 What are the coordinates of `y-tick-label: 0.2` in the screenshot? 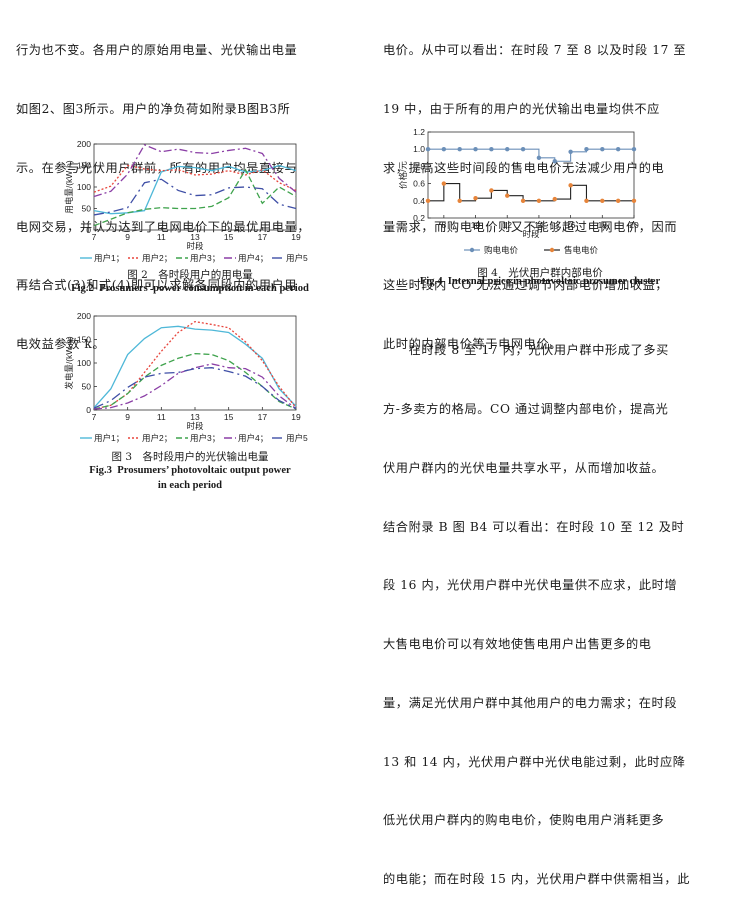 It's located at (419, 218).